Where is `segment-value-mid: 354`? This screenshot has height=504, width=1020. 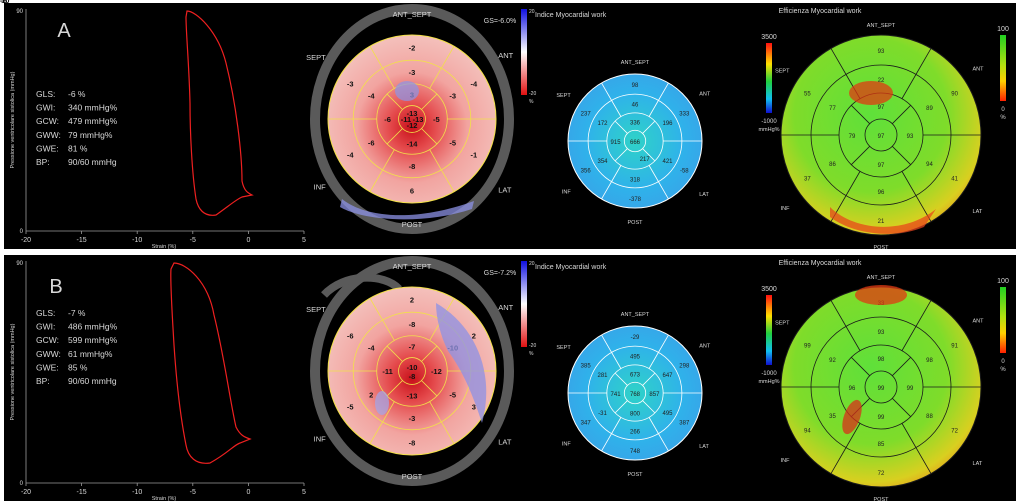 segment-value-mid: 354 is located at coordinates (602, 162).